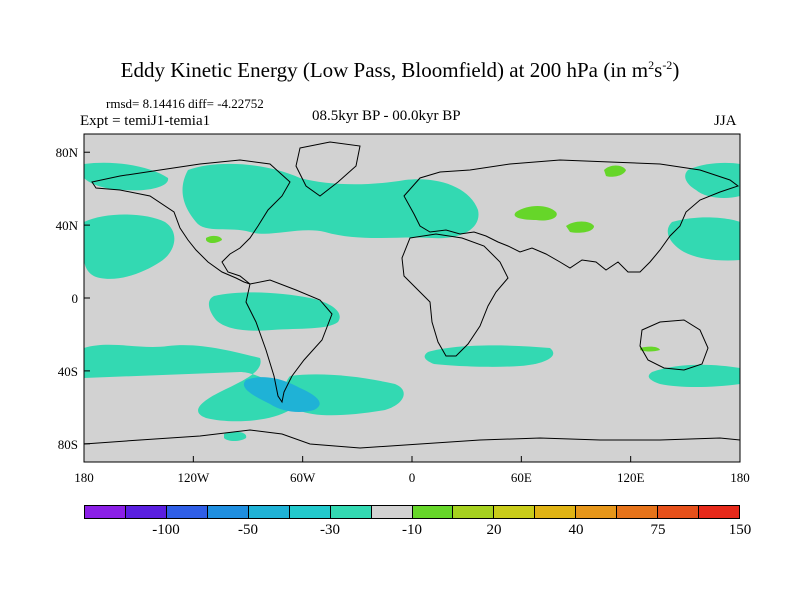 This screenshot has width=800, height=600. Describe the element at coordinates (740, 530) in the screenshot. I see `colorbar-label: 150` at that location.